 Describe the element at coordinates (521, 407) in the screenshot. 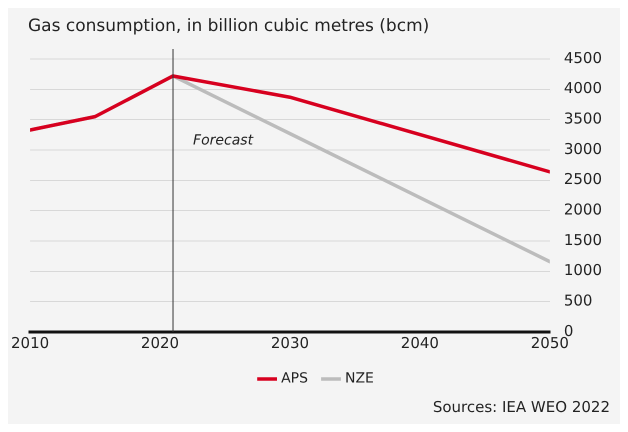

I see `source-note: Sources: IEA WEO 2022` at that location.